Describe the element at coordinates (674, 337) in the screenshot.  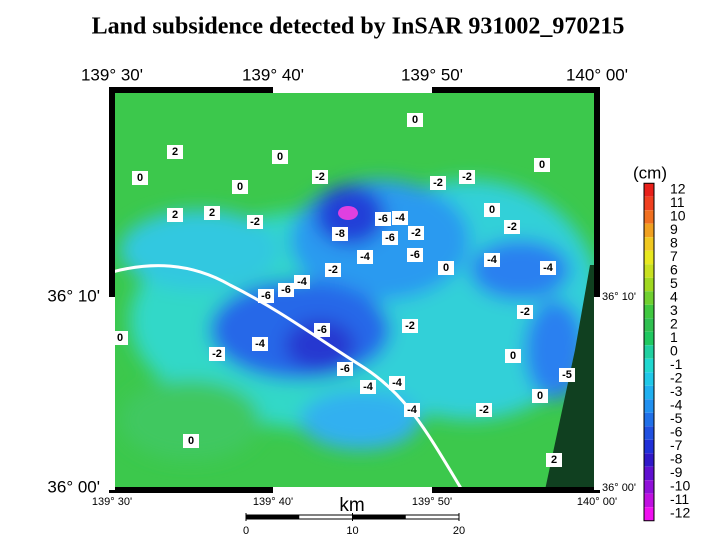
I see `colorbar-label: 1` at that location.